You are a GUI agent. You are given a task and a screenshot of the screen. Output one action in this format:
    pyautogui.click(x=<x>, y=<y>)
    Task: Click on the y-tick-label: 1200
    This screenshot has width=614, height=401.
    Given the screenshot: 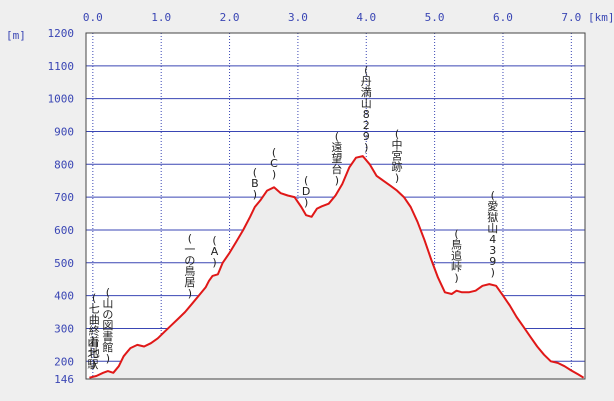 What is the action you would take?
    pyautogui.click(x=61, y=33)
    